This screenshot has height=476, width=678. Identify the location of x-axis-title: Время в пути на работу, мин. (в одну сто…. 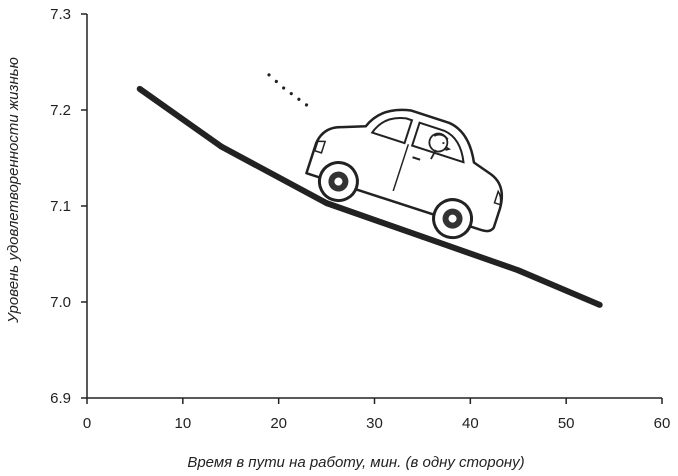
(355, 462).